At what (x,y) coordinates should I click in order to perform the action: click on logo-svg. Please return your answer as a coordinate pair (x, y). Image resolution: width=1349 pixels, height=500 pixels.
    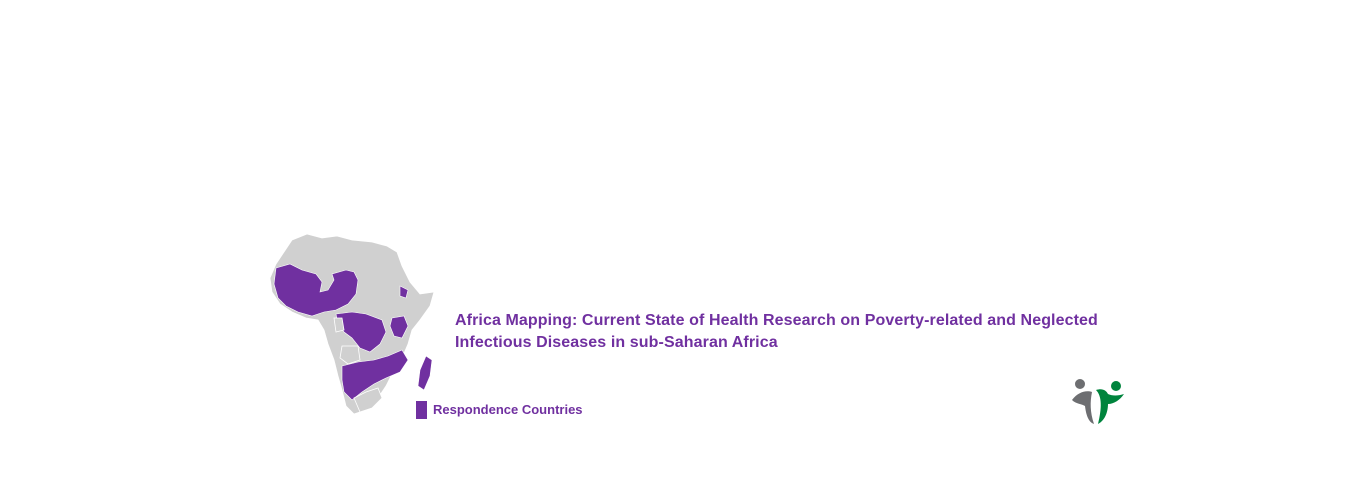
    Looking at the image, I should click on (1098, 401).